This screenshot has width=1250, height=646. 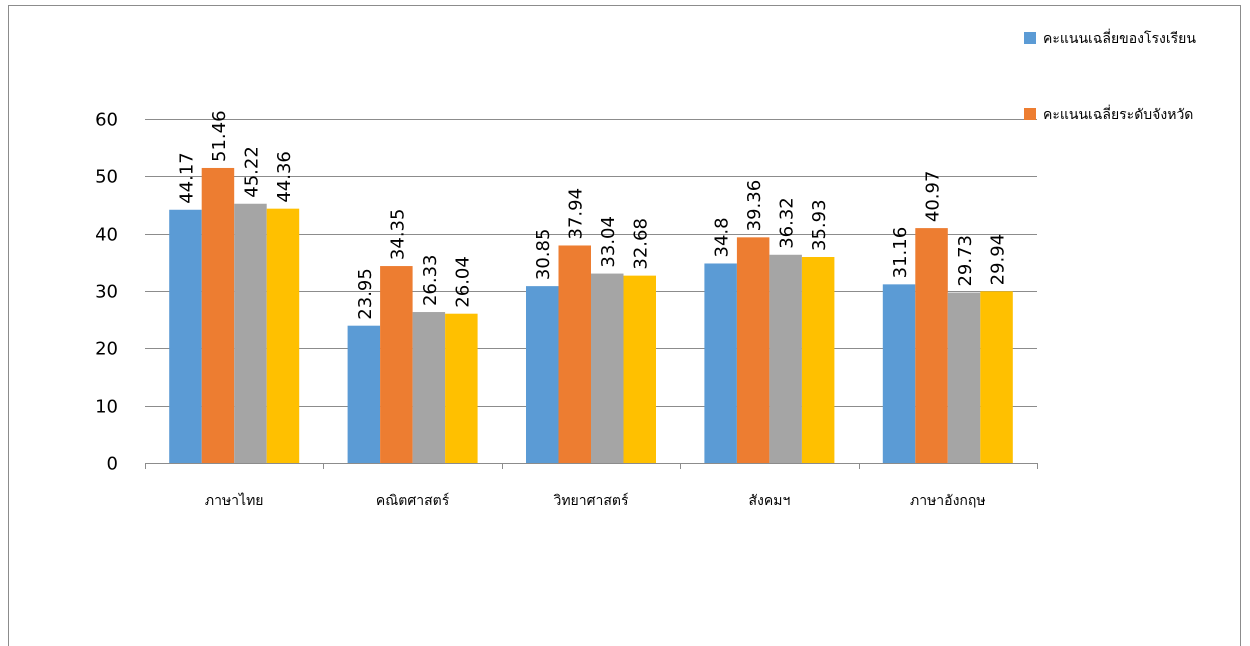 I want to click on y-tick-label: 40, so click(x=106, y=235).